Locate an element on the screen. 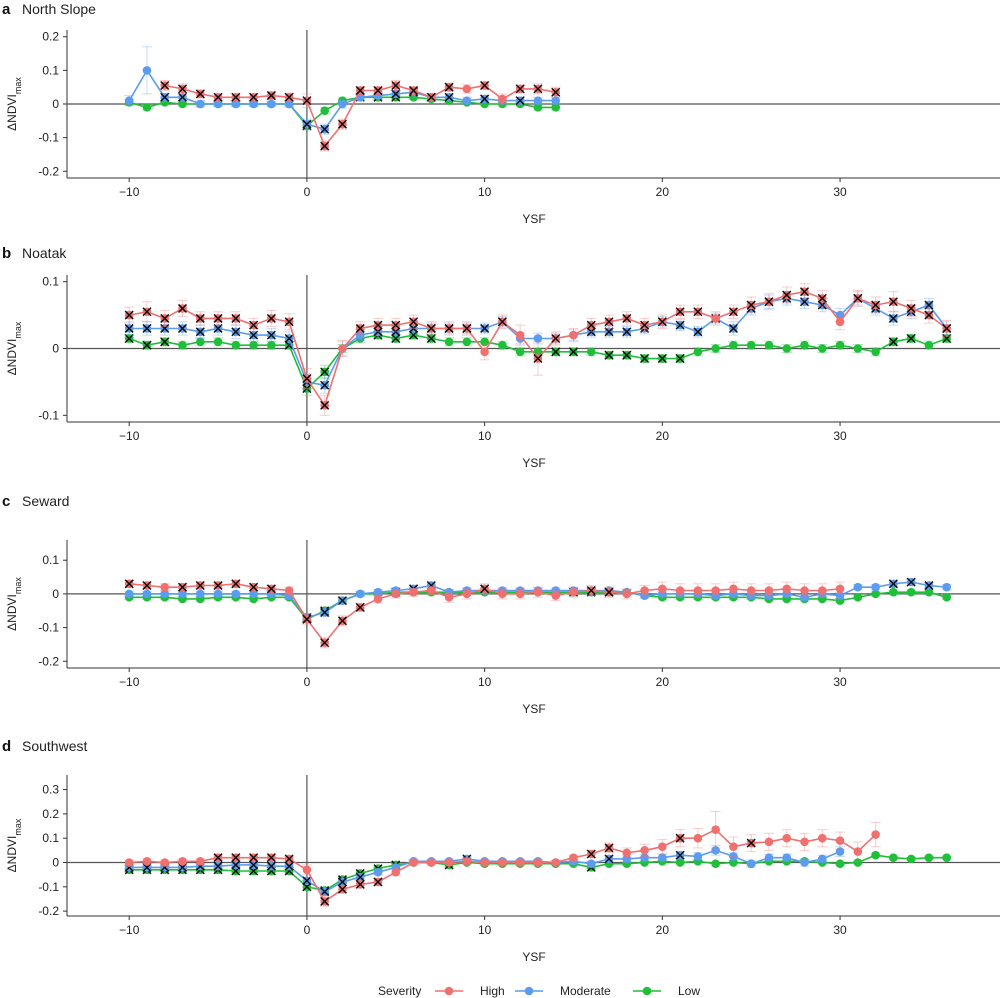  legend-title: Severity is located at coordinates (399, 991).